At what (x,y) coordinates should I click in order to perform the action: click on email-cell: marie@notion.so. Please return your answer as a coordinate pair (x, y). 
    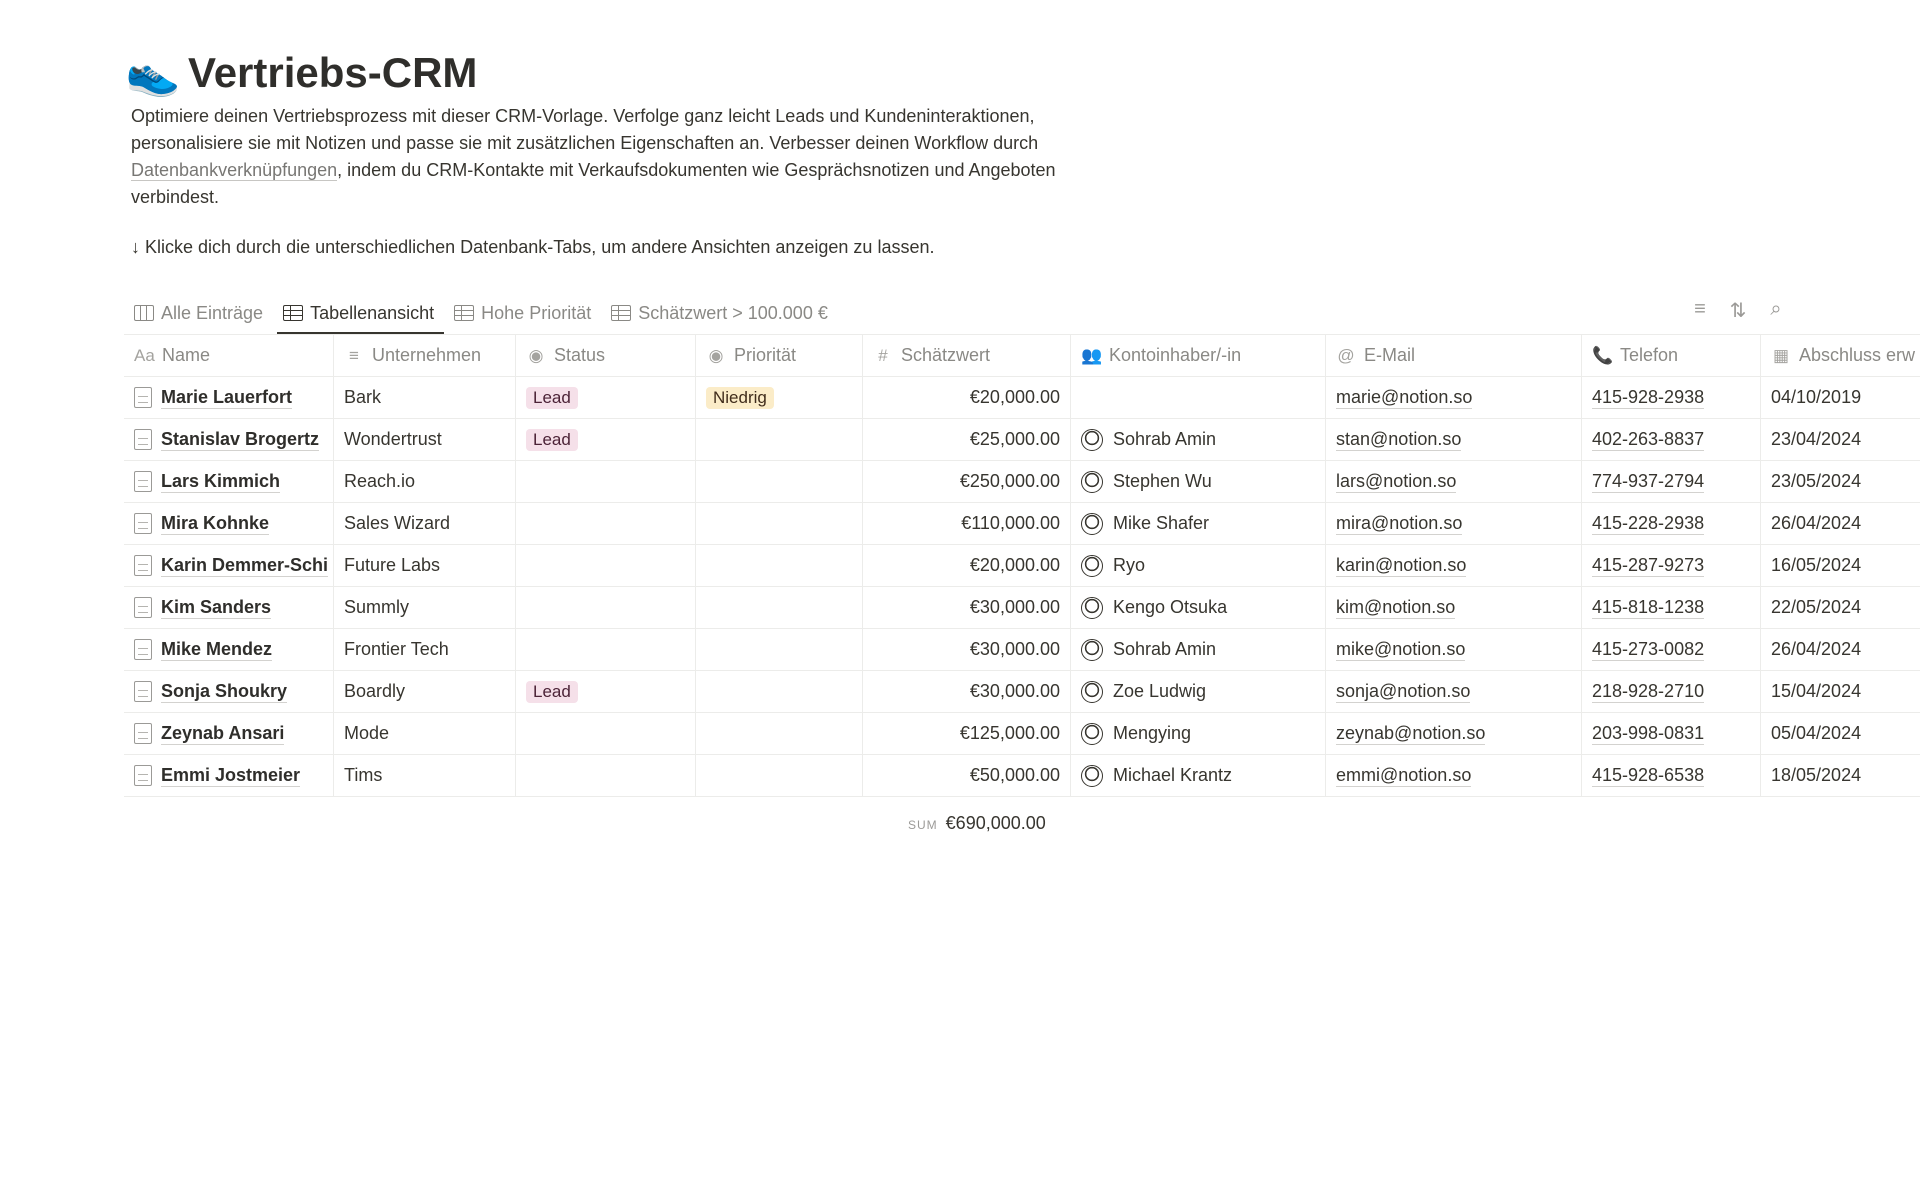
    Looking at the image, I should click on (1454, 397).